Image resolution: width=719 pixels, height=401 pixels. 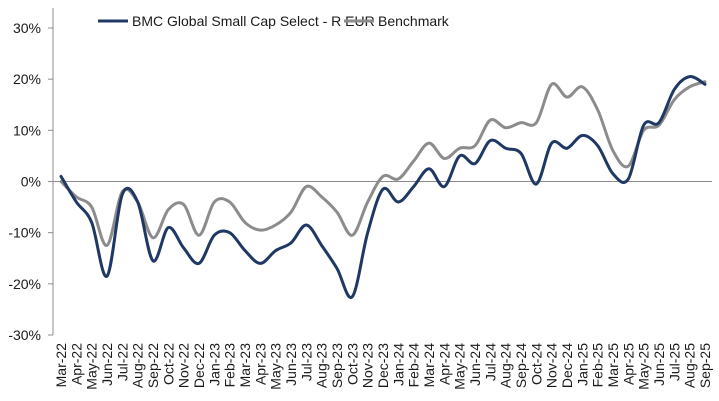 What do you see at coordinates (138, 365) in the screenshot?
I see `x-tick-label: Aug-22` at bounding box center [138, 365].